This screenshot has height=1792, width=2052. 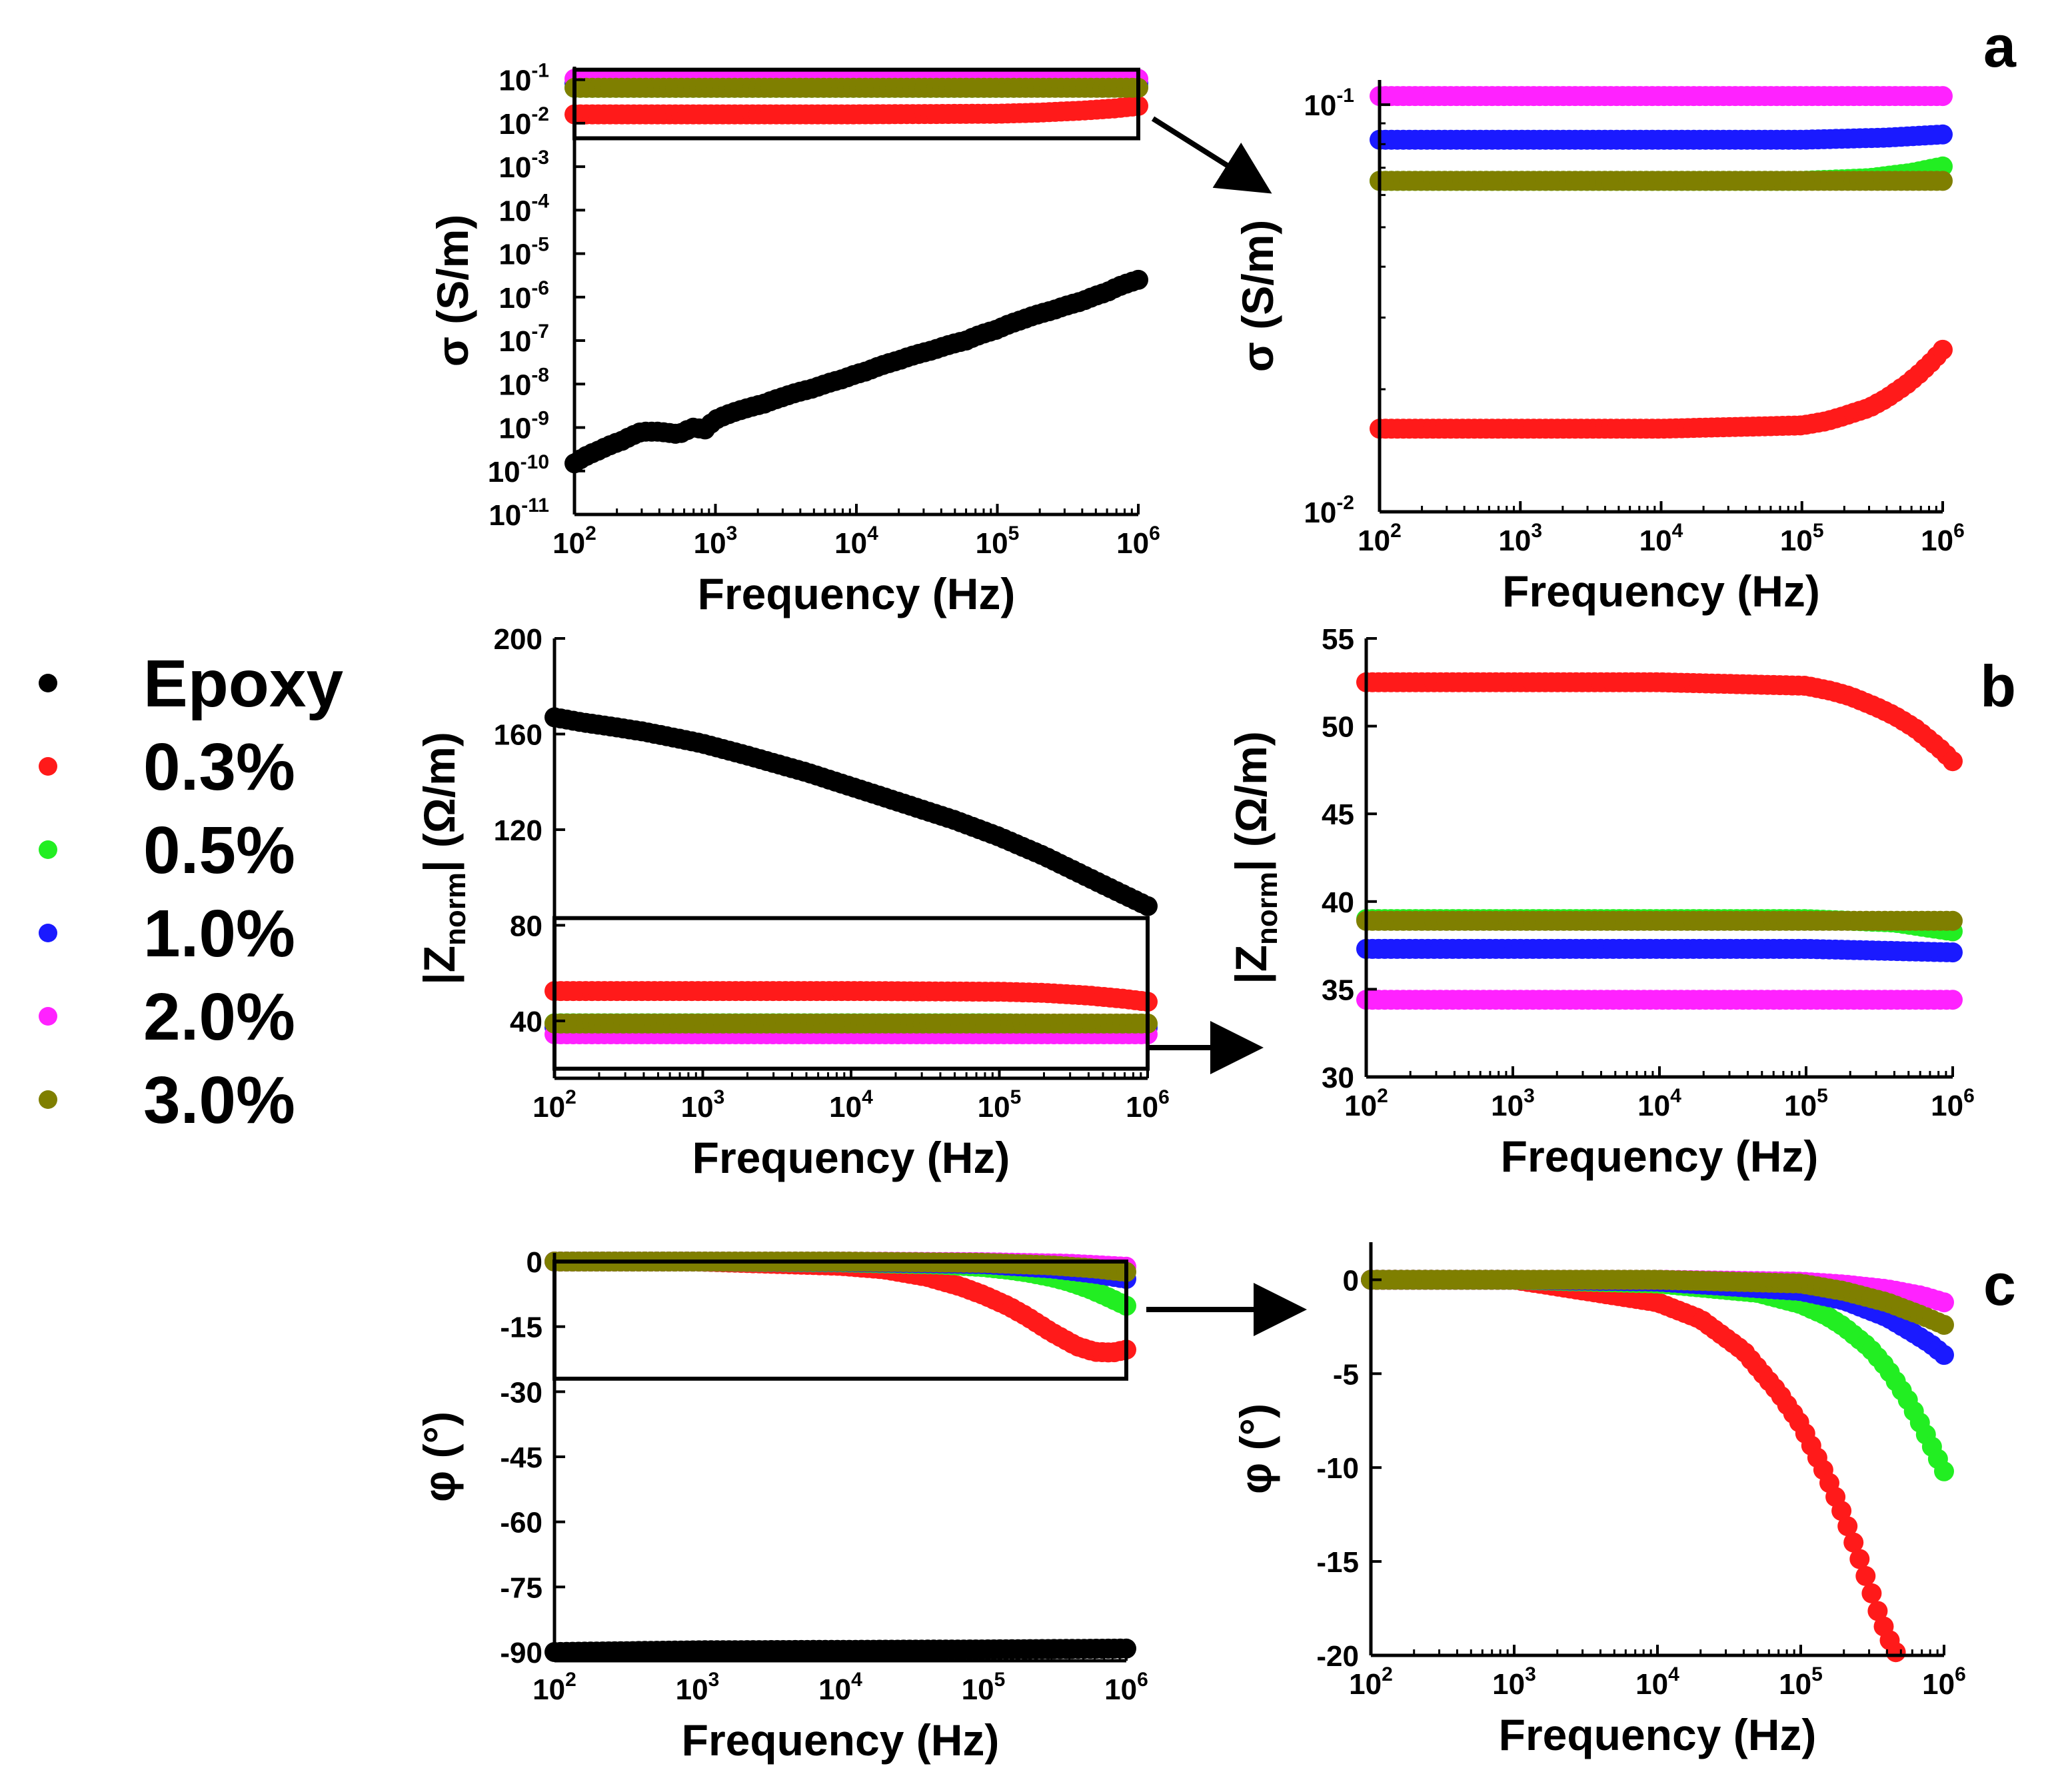 What do you see at coordinates (851, 811) in the screenshot?
I see `series-Epoxy` at bounding box center [851, 811].